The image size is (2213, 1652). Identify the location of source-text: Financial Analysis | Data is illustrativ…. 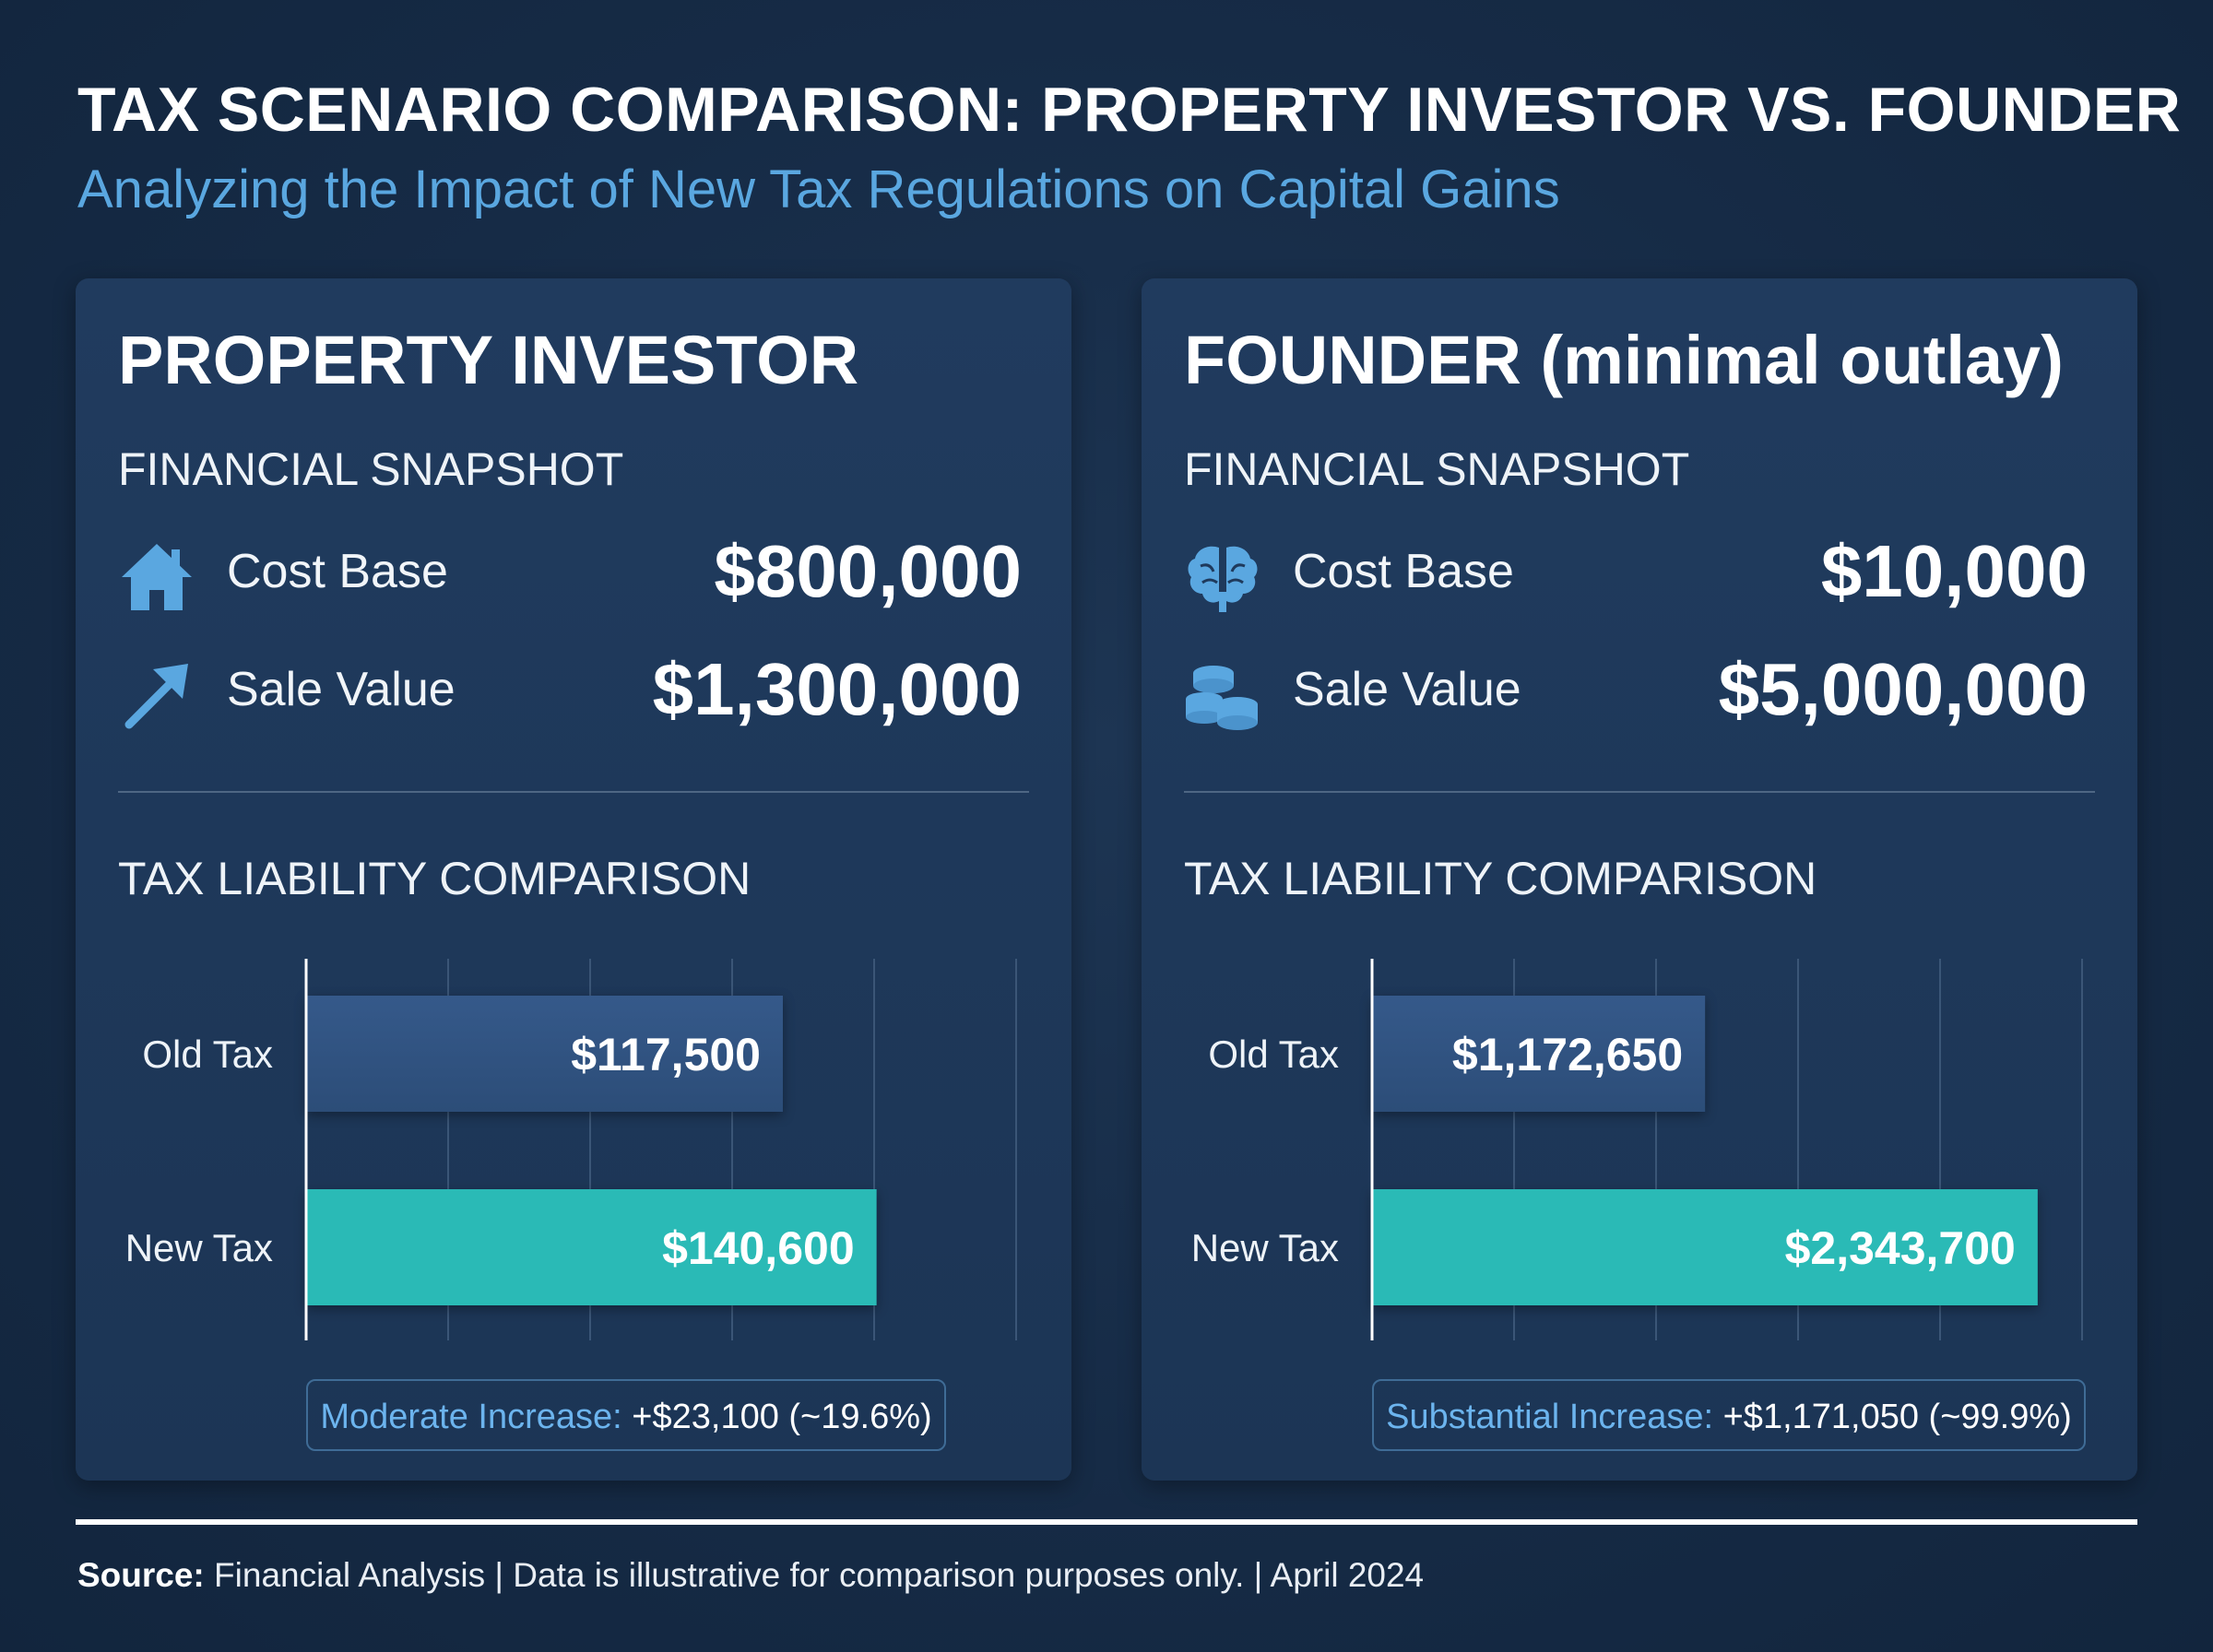
(814, 1575).